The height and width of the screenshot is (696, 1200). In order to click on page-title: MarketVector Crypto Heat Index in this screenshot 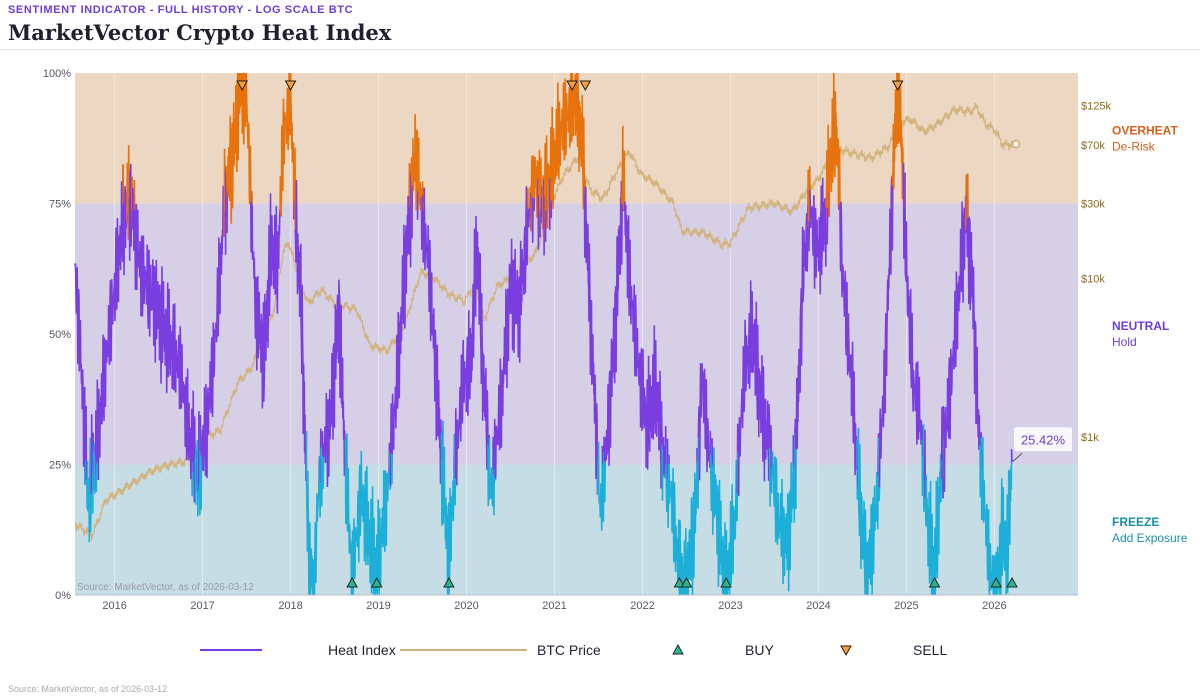, I will do `click(200, 32)`.